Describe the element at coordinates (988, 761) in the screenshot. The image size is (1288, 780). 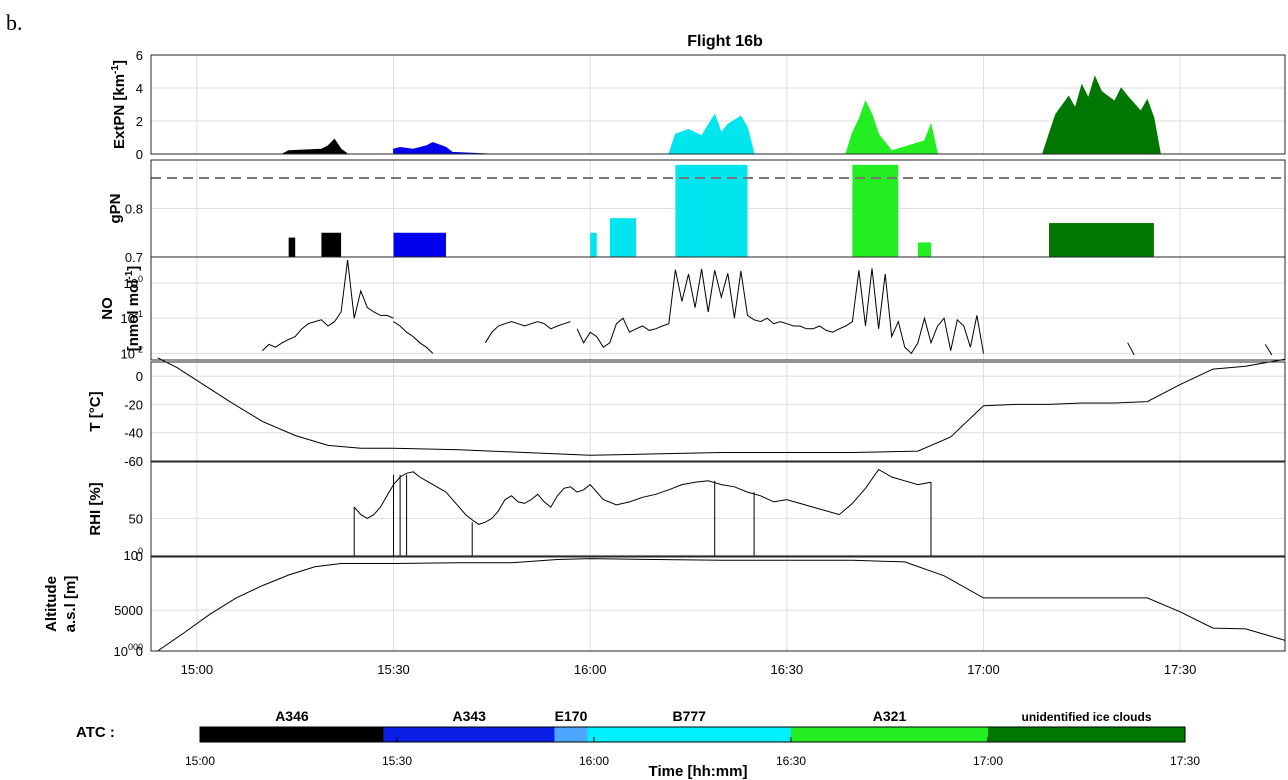
I see `atc-tick-label-4: 17:00` at that location.